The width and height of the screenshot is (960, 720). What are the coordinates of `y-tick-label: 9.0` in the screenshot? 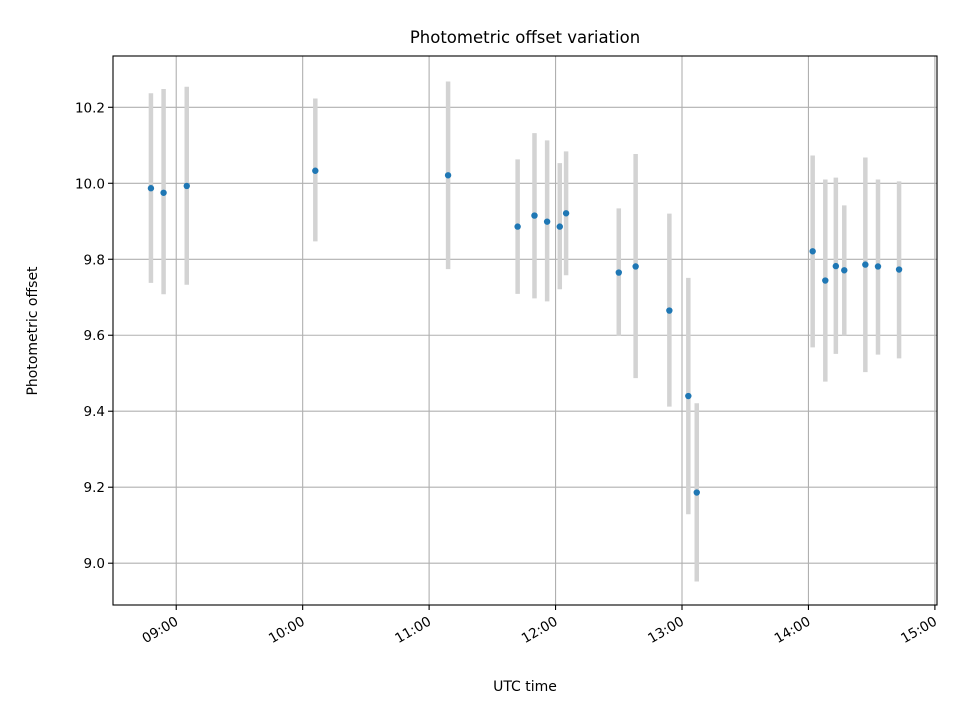 It's located at (94, 564).